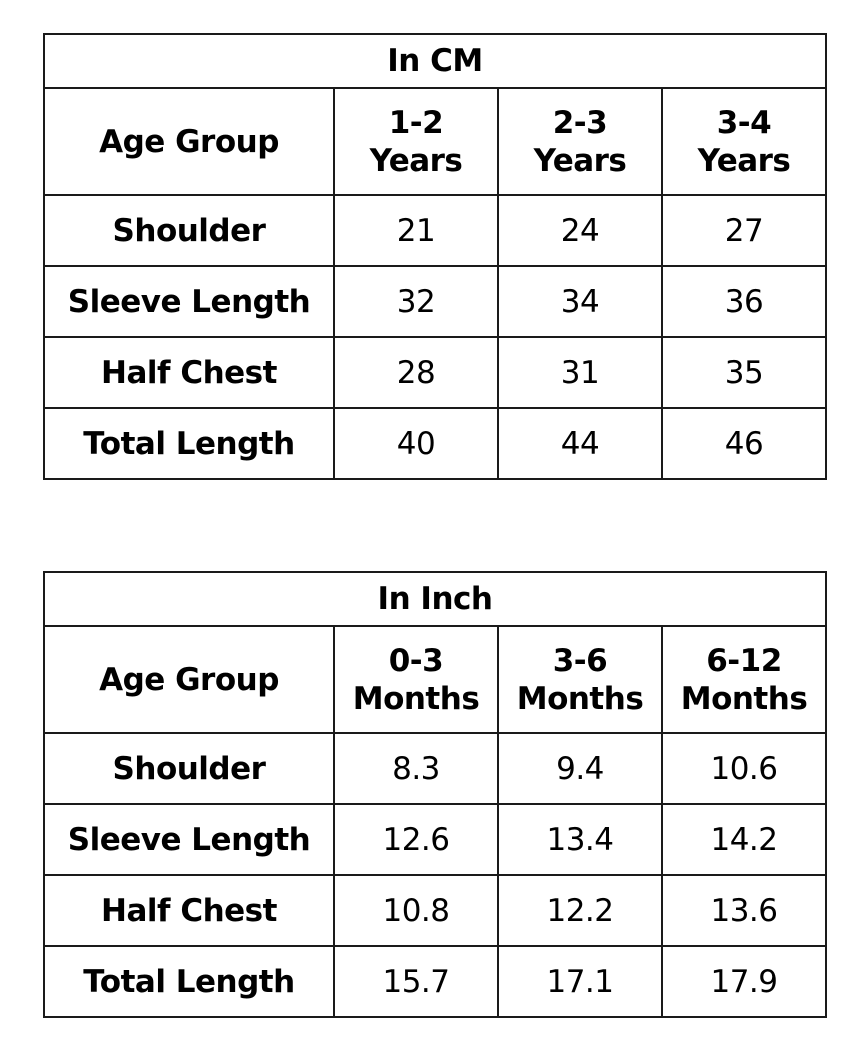 This screenshot has width=866, height=1049. What do you see at coordinates (416, 910) in the screenshot?
I see `table-cell: 10.8` at bounding box center [416, 910].